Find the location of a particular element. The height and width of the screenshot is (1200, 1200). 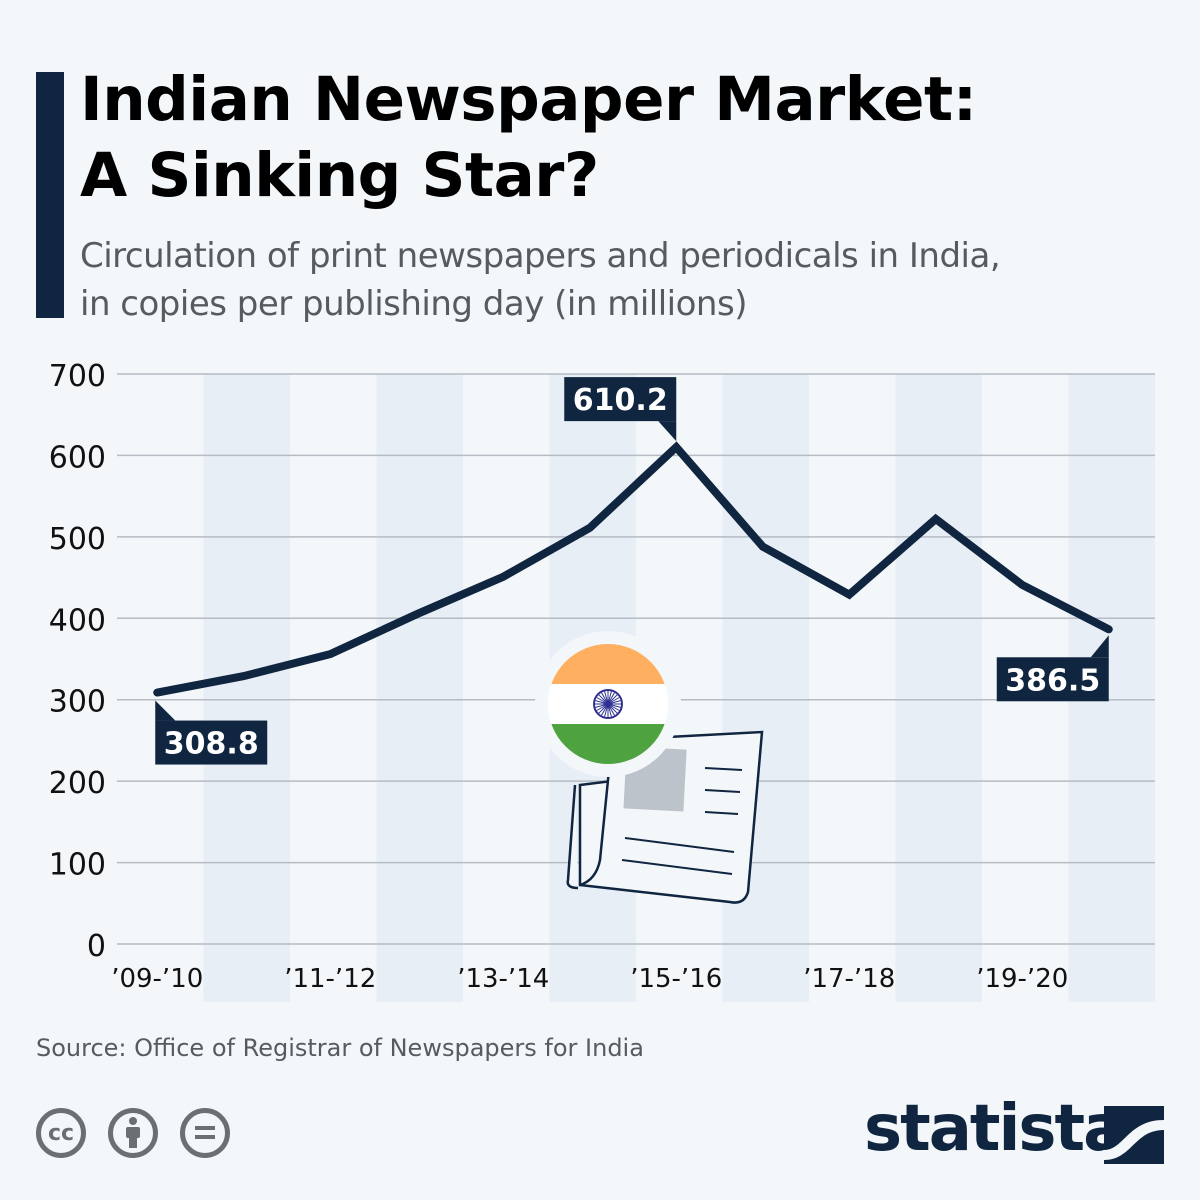

no-derivatives-icon is located at coordinates (205, 1133).